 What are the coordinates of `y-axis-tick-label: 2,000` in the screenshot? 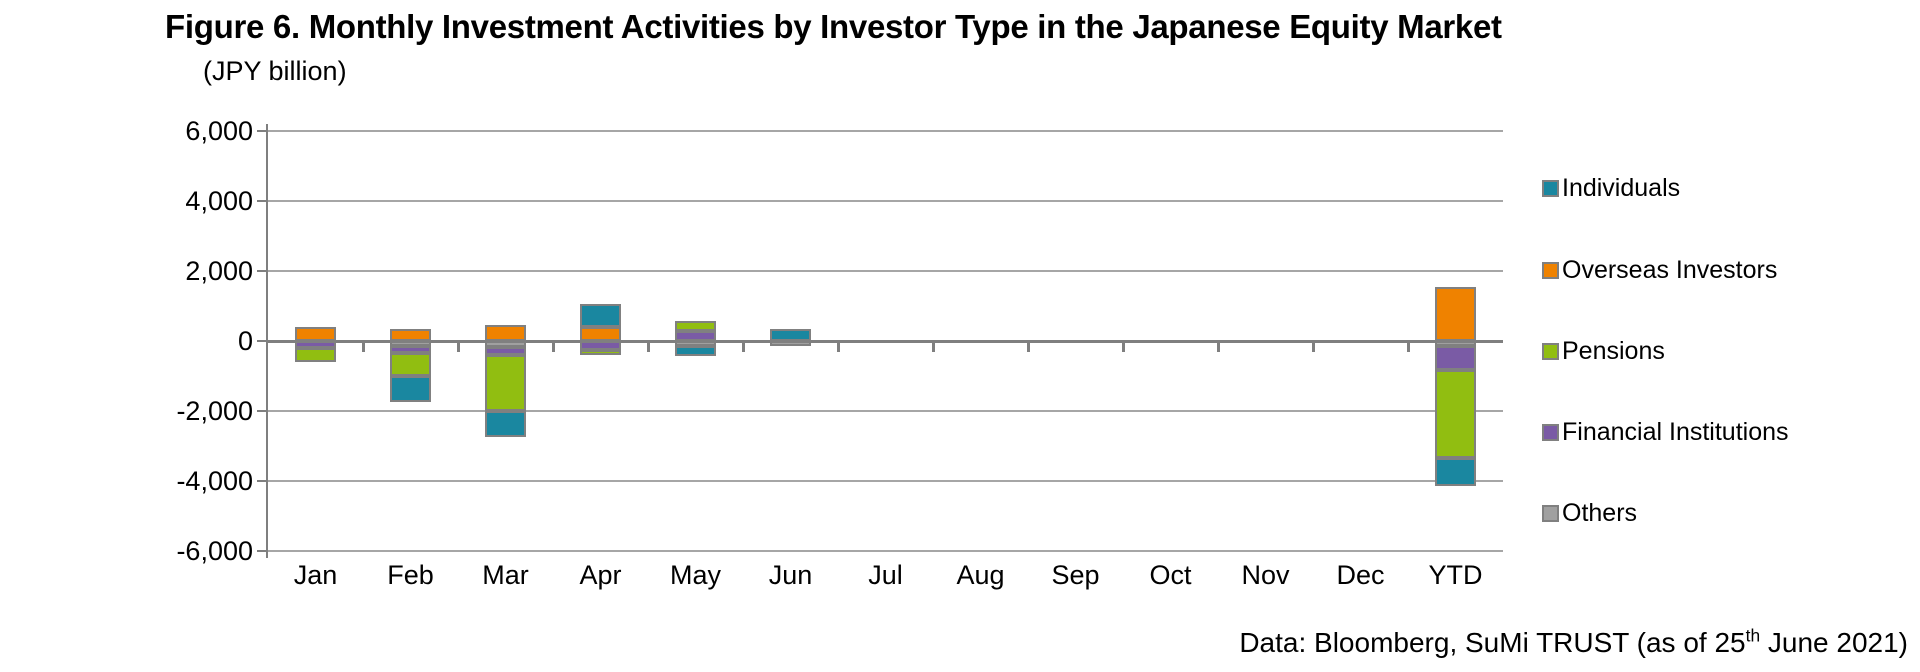 It's located at (219, 271).